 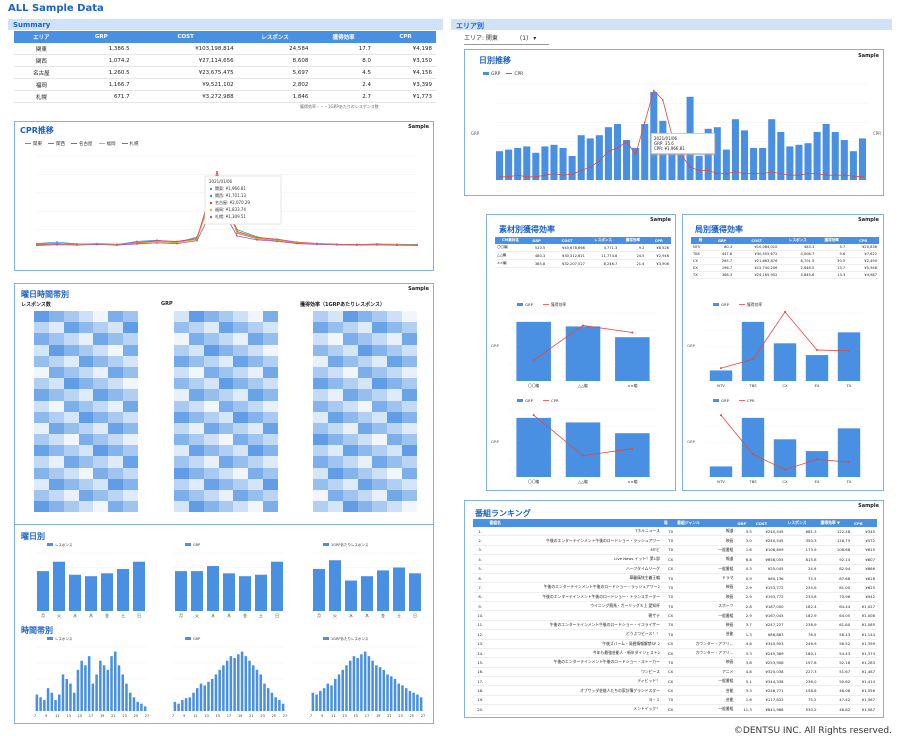 I want to click on ranking-row: 5. ハーフタイムリーグ CX 一般番組 0.3 ¥25,045 24.9 82.94 ¥866, so click(x=675, y=569).